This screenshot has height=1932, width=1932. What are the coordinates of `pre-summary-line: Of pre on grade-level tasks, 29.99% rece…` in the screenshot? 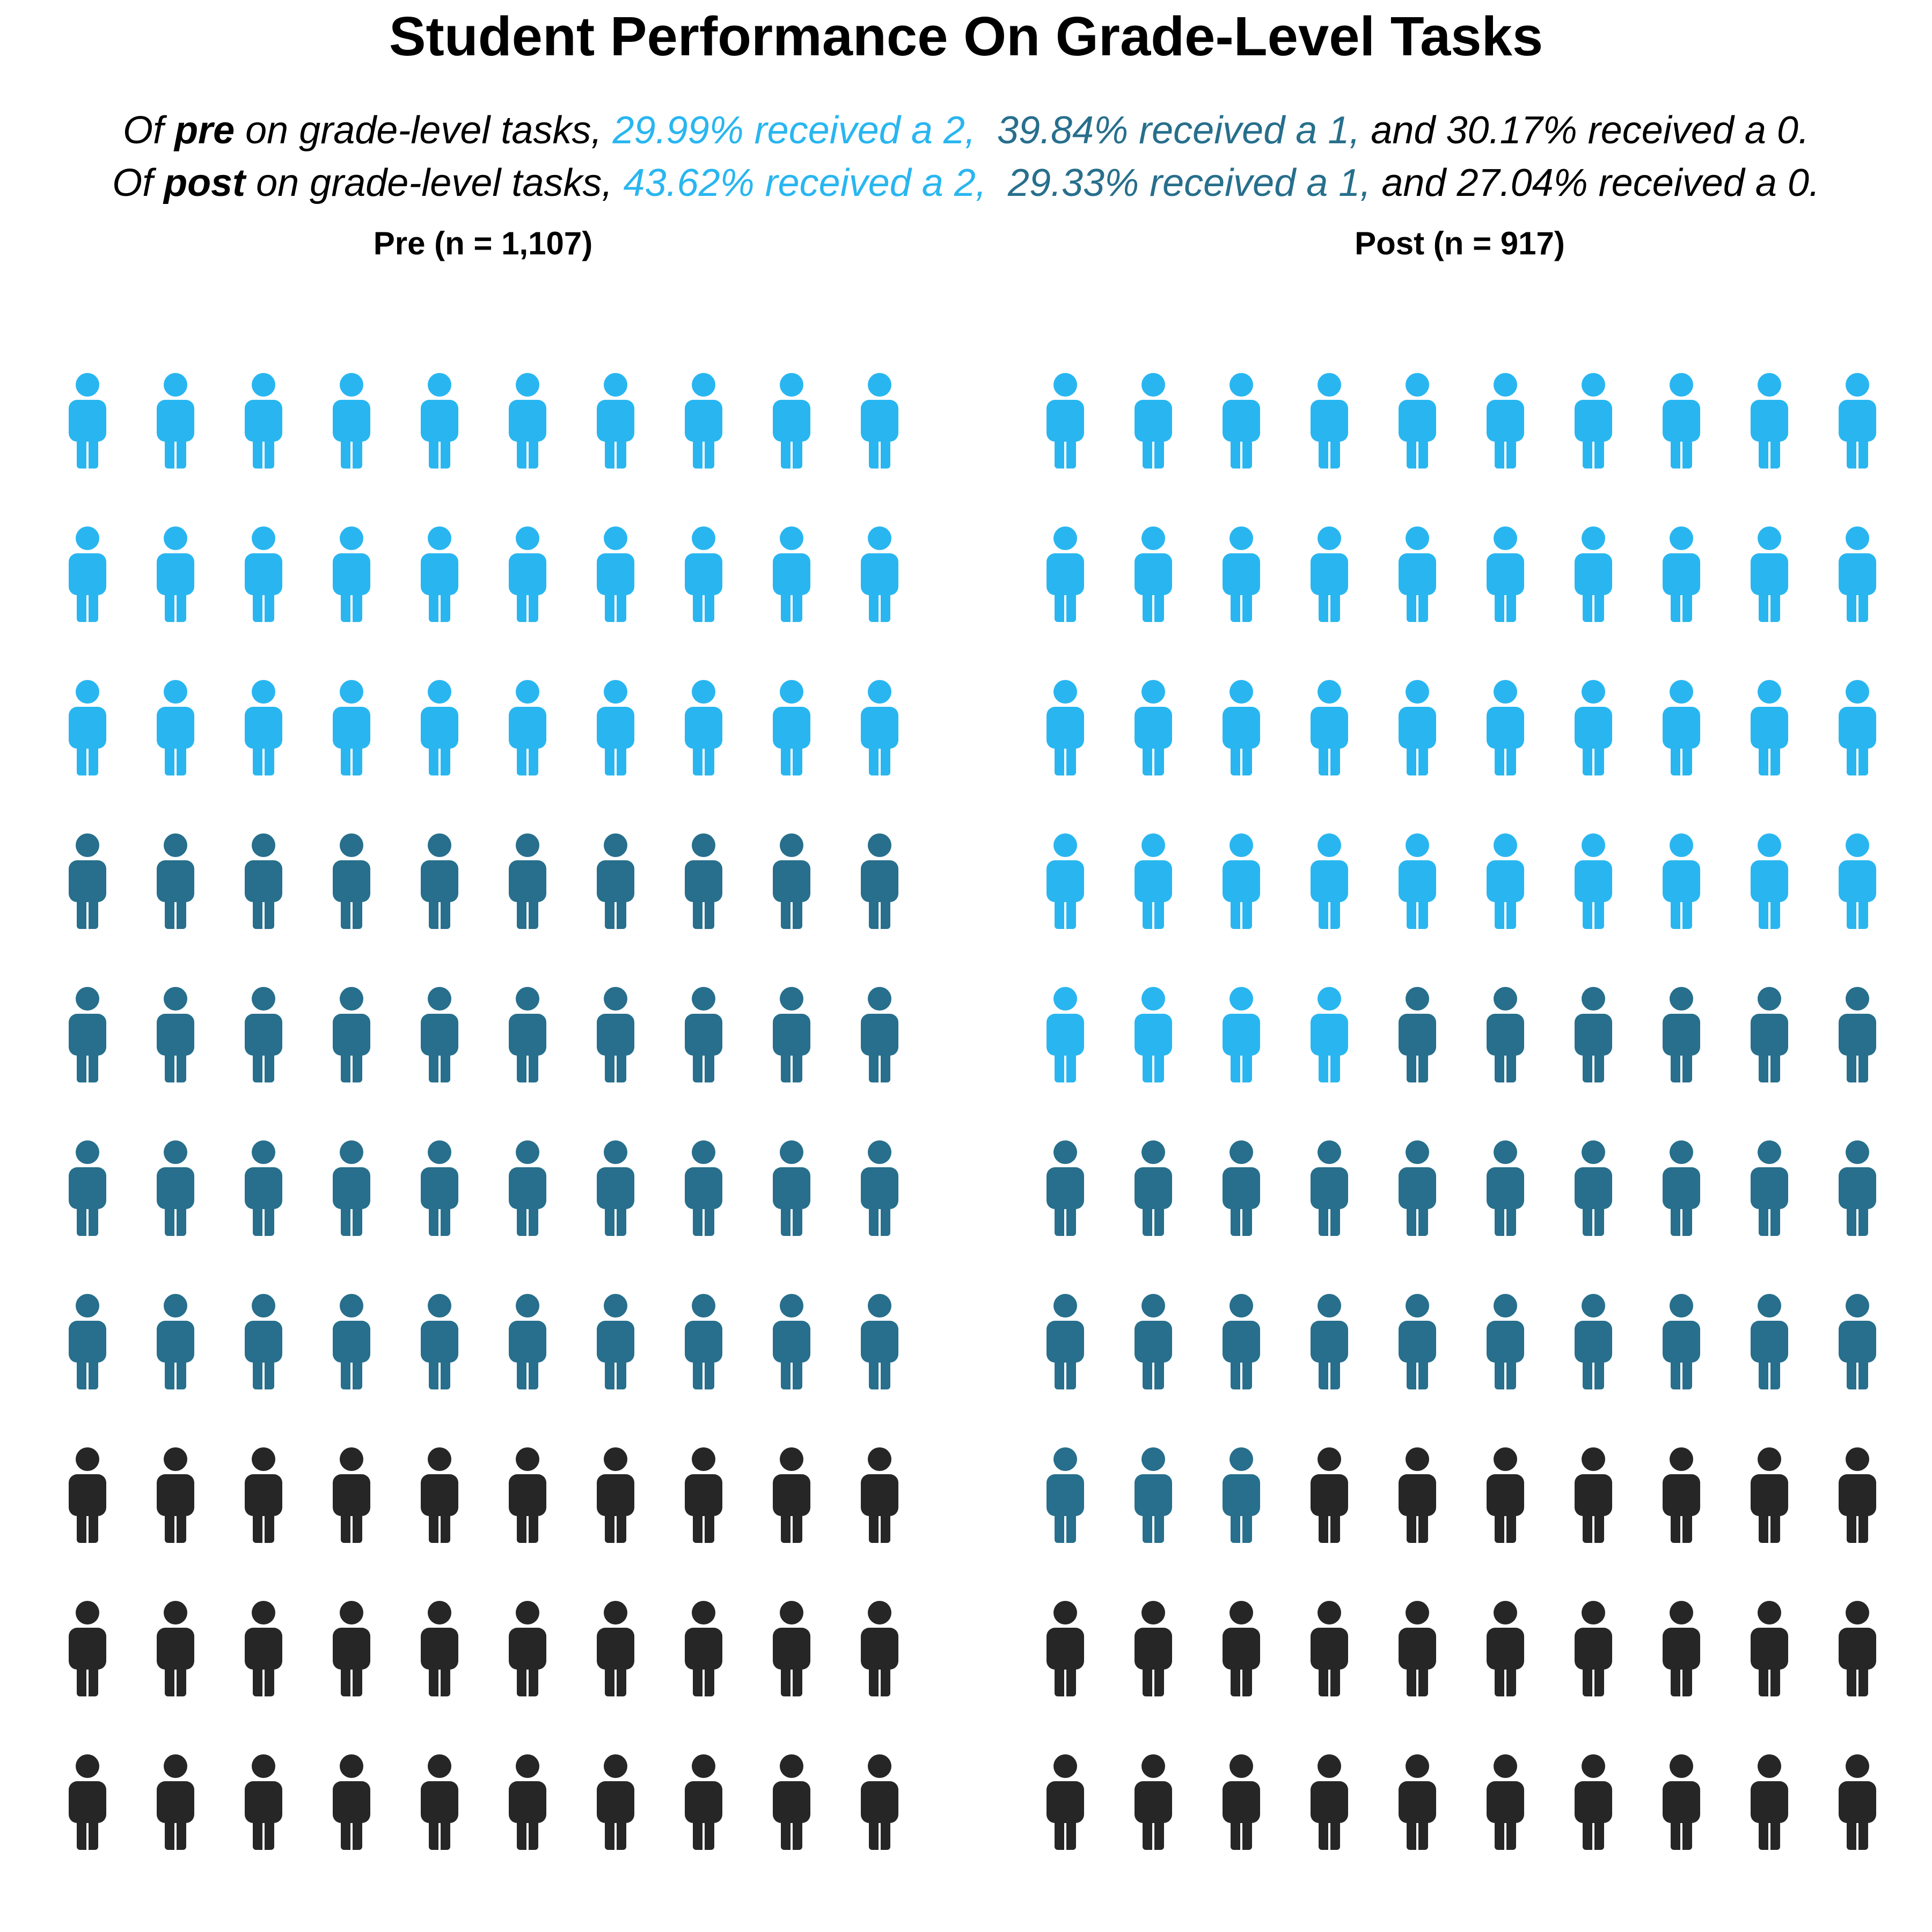 It's located at (966, 130).